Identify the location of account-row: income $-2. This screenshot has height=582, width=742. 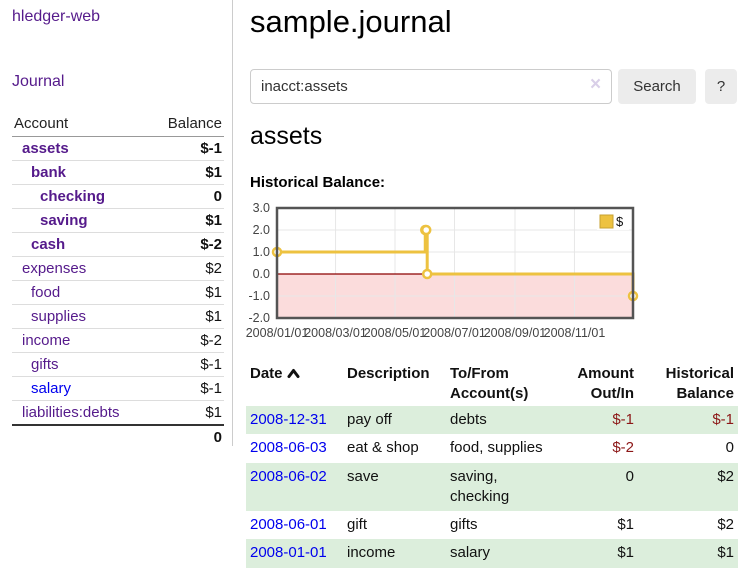
(118, 340).